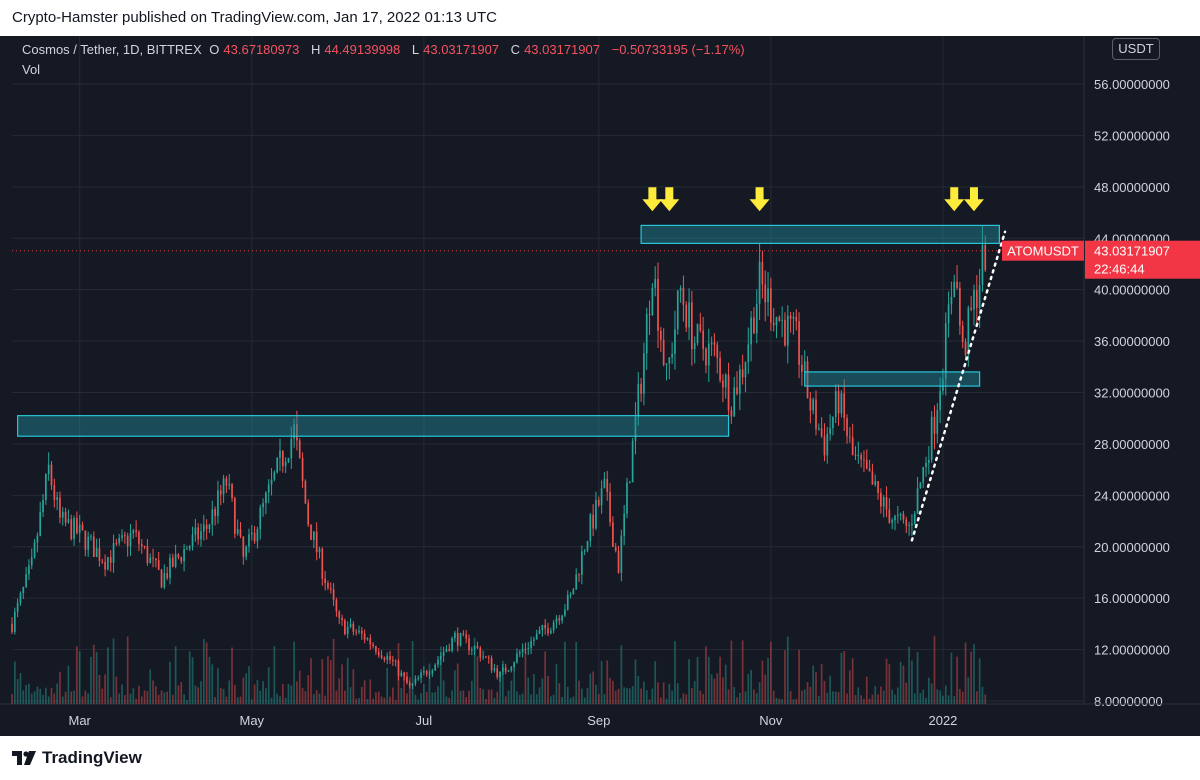 The height and width of the screenshot is (780, 1200). I want to click on tradingview-logo: TradingView, so click(77, 758).